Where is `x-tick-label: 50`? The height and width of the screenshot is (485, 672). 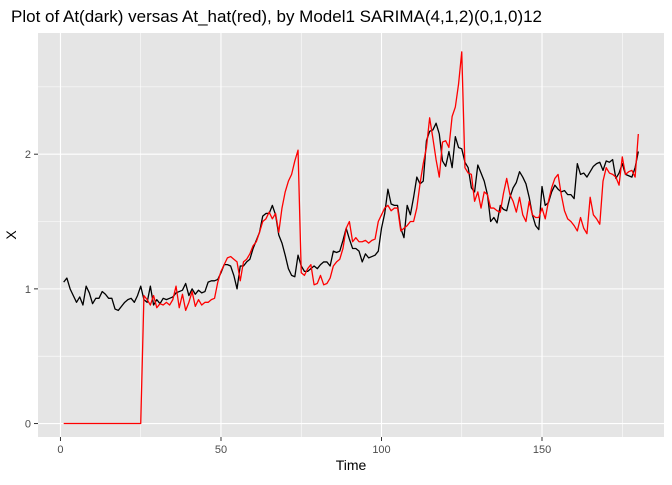 x-tick-label: 50 is located at coordinates (221, 450).